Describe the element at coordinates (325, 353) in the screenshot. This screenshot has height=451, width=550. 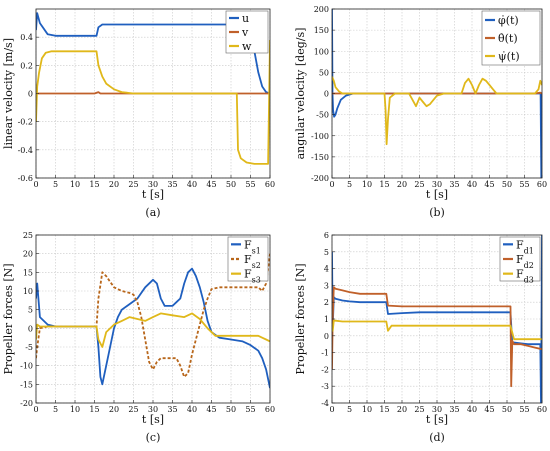
I see `y-tick-label: -1` at that location.